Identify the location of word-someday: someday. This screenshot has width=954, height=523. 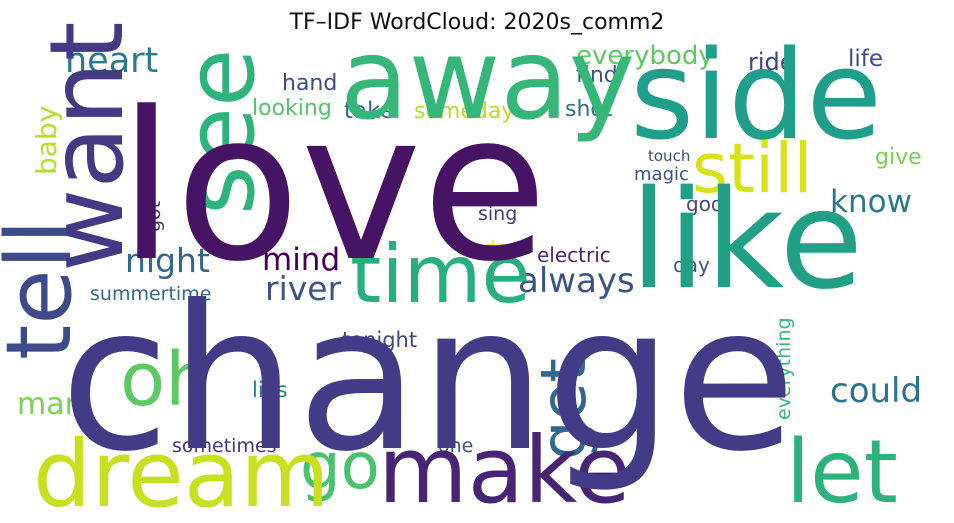
(464, 111).